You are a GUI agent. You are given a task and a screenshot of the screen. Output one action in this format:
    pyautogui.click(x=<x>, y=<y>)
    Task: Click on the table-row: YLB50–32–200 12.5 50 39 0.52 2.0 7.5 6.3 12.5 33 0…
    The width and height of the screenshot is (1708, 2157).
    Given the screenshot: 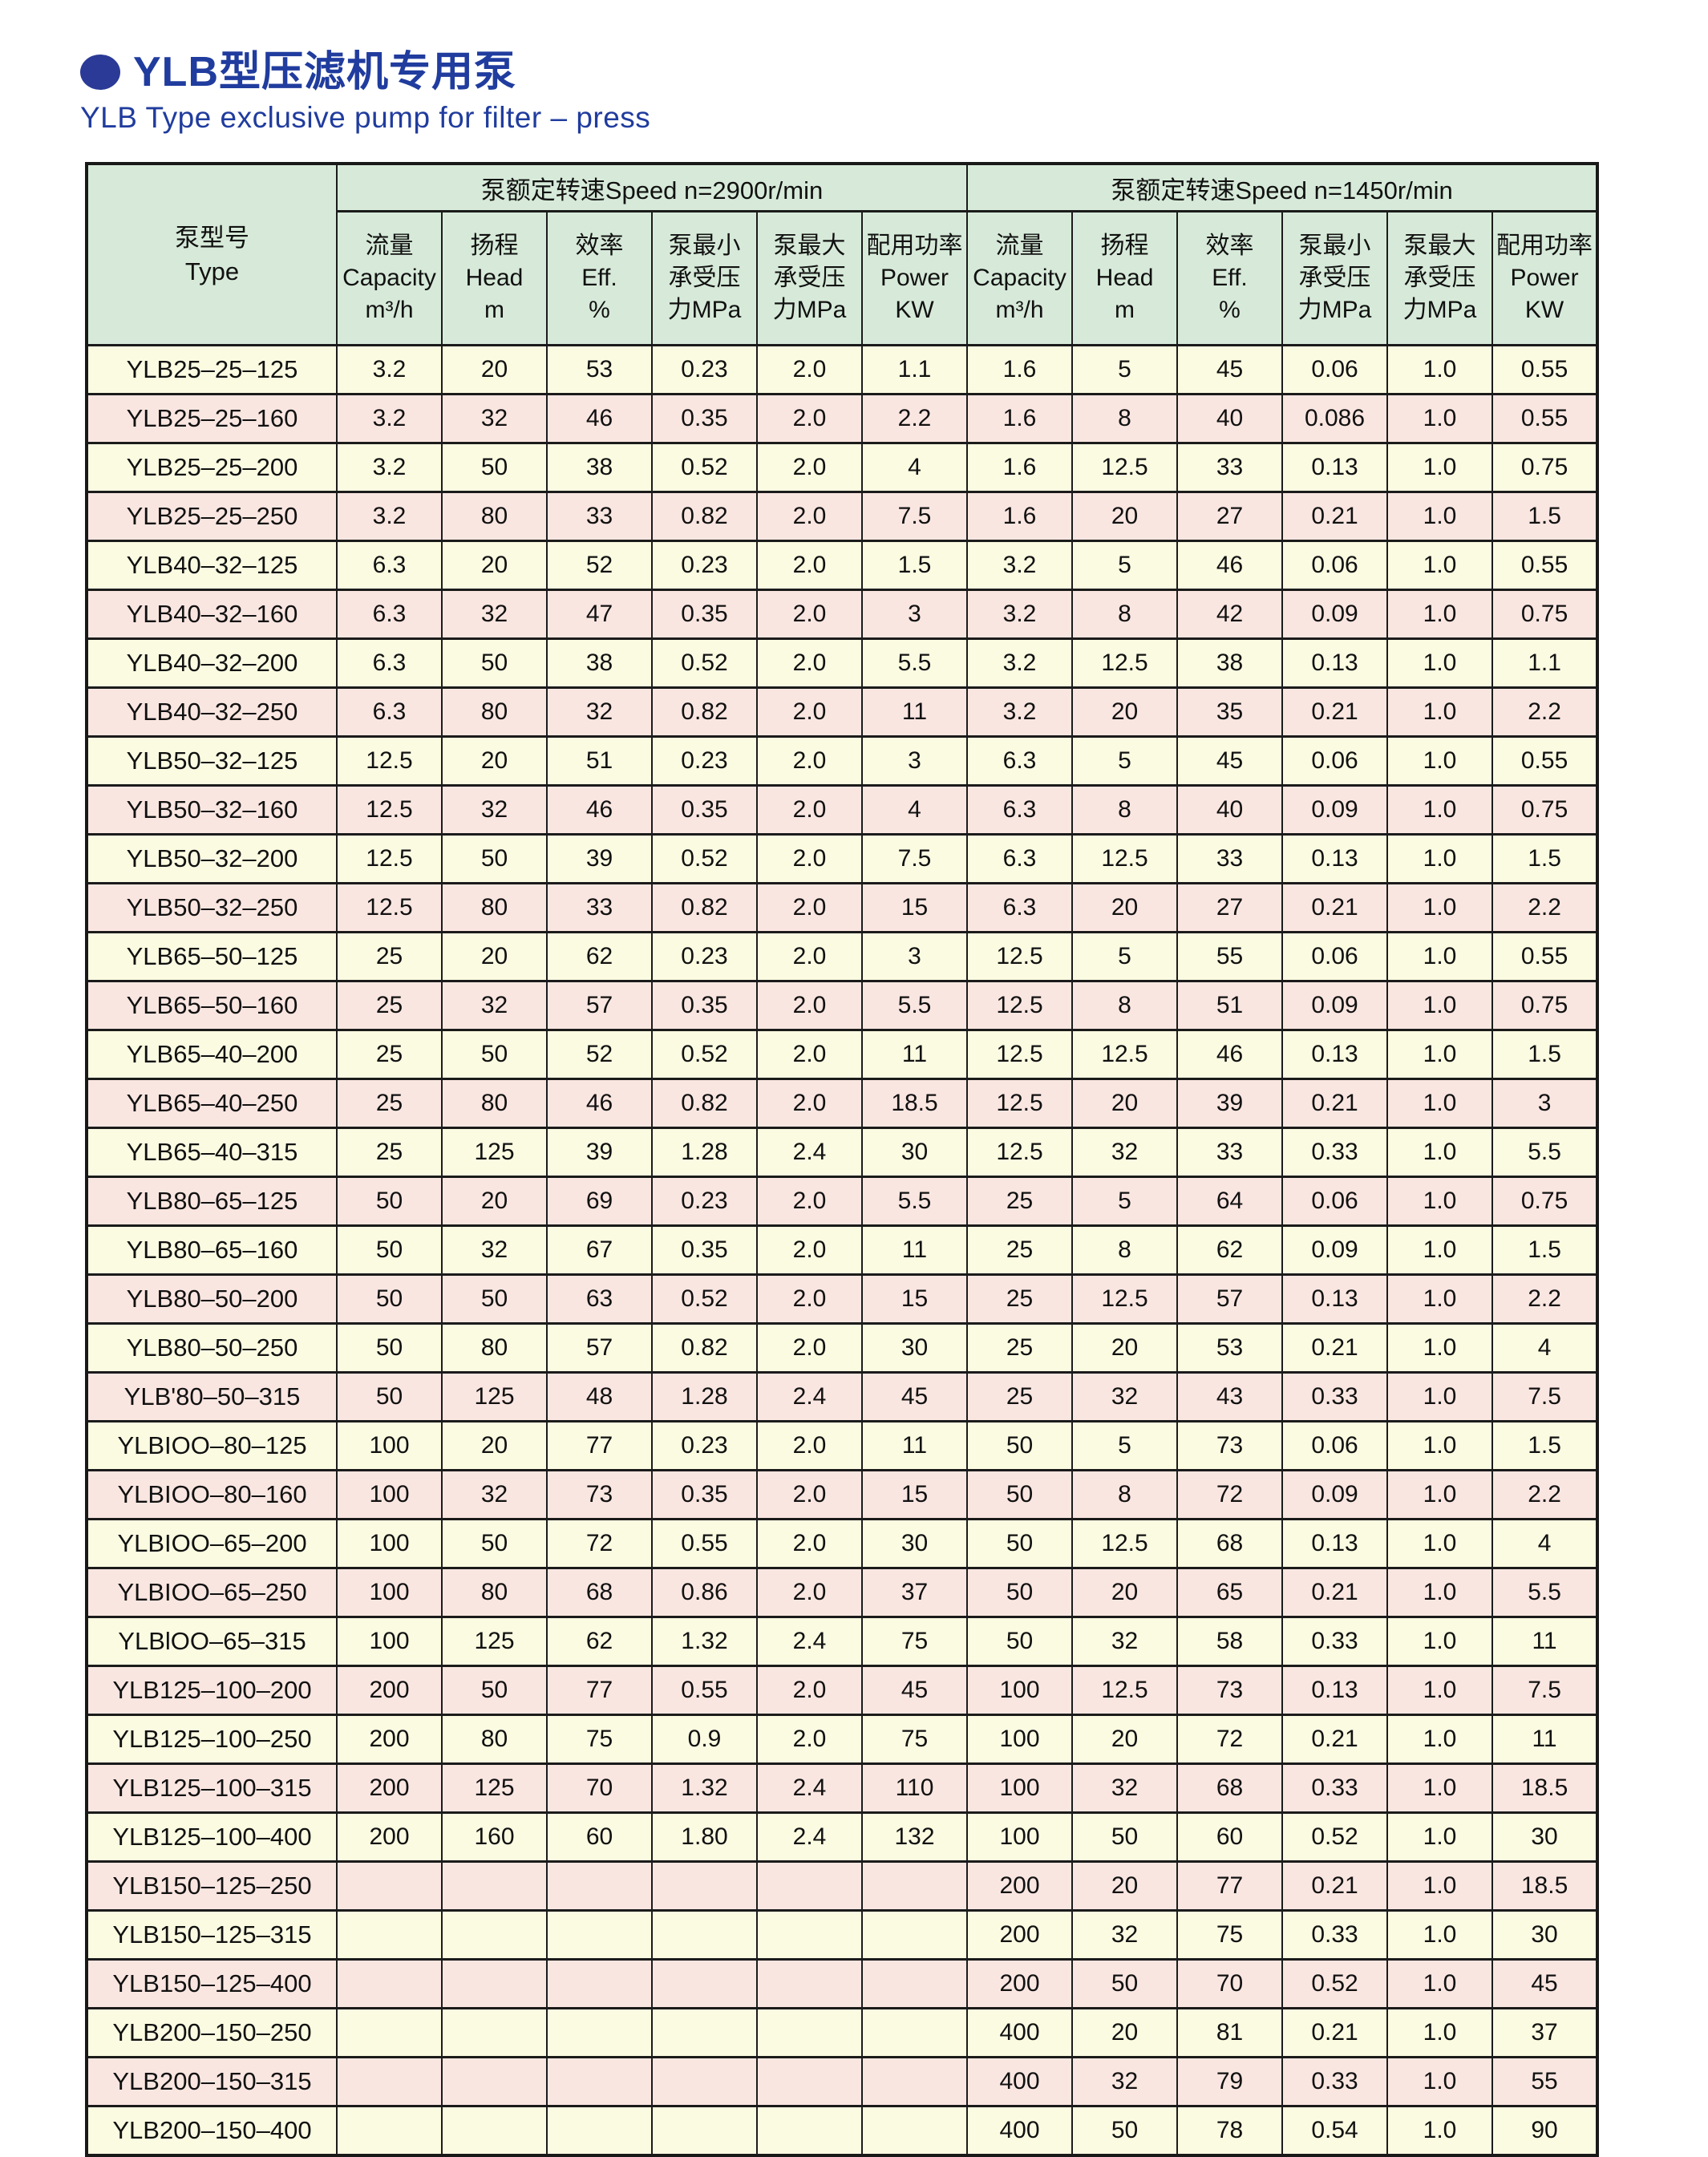 What is the action you would take?
    pyautogui.click(x=842, y=859)
    